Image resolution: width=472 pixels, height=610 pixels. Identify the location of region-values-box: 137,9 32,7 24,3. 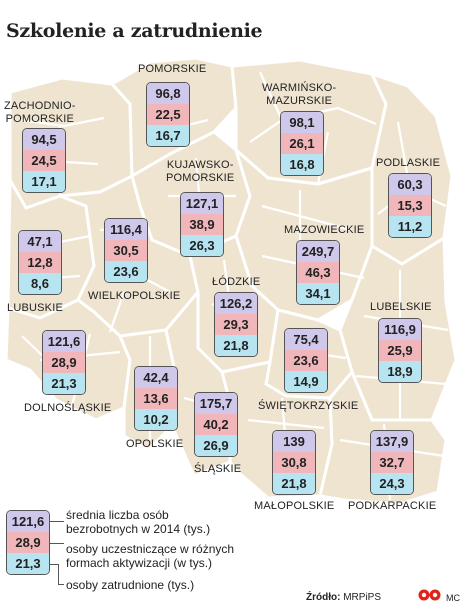
(392, 462).